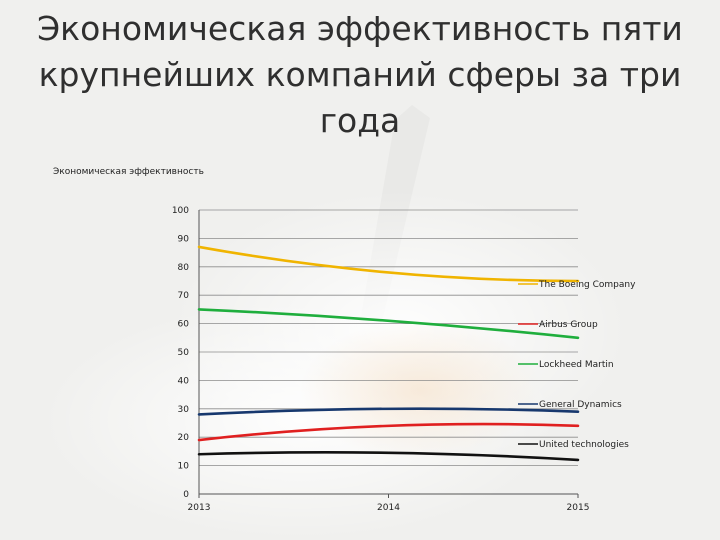 The width and height of the screenshot is (720, 540). What do you see at coordinates (388, 456) in the screenshot?
I see `series-line-united-technologies` at bounding box center [388, 456].